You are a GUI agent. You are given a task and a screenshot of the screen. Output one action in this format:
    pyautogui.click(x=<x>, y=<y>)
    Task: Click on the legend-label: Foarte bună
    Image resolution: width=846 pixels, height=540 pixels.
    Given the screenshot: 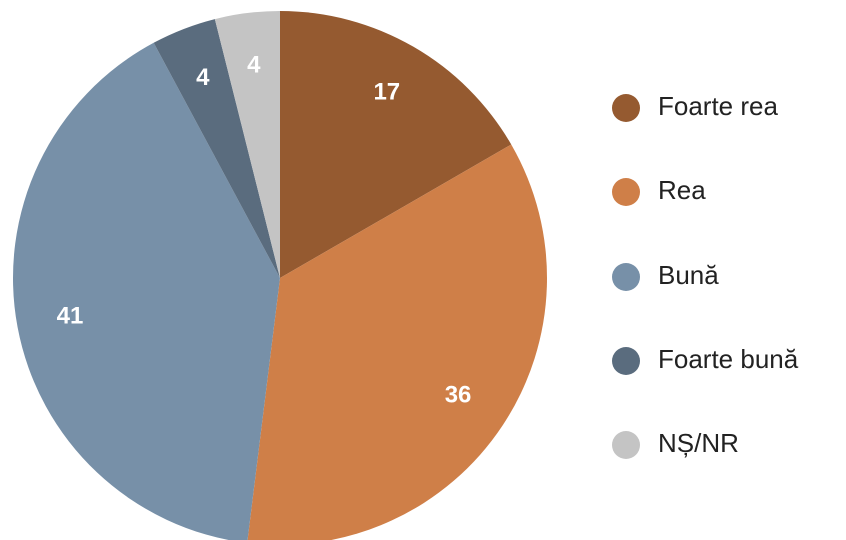 What is the action you would take?
    pyautogui.click(x=728, y=359)
    